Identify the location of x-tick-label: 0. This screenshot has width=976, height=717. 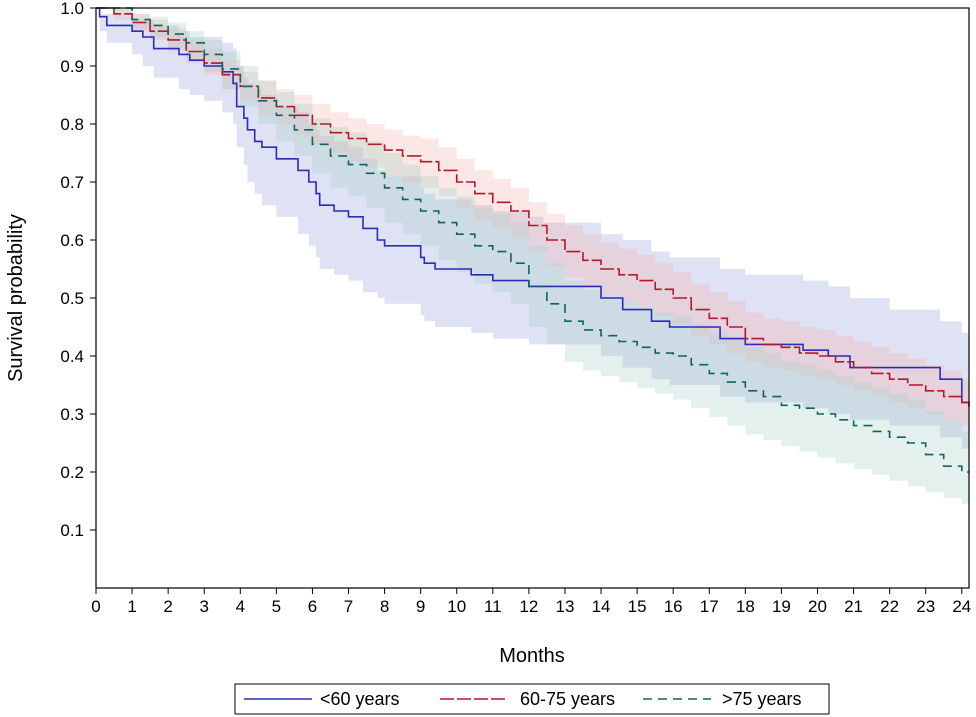
(95, 606).